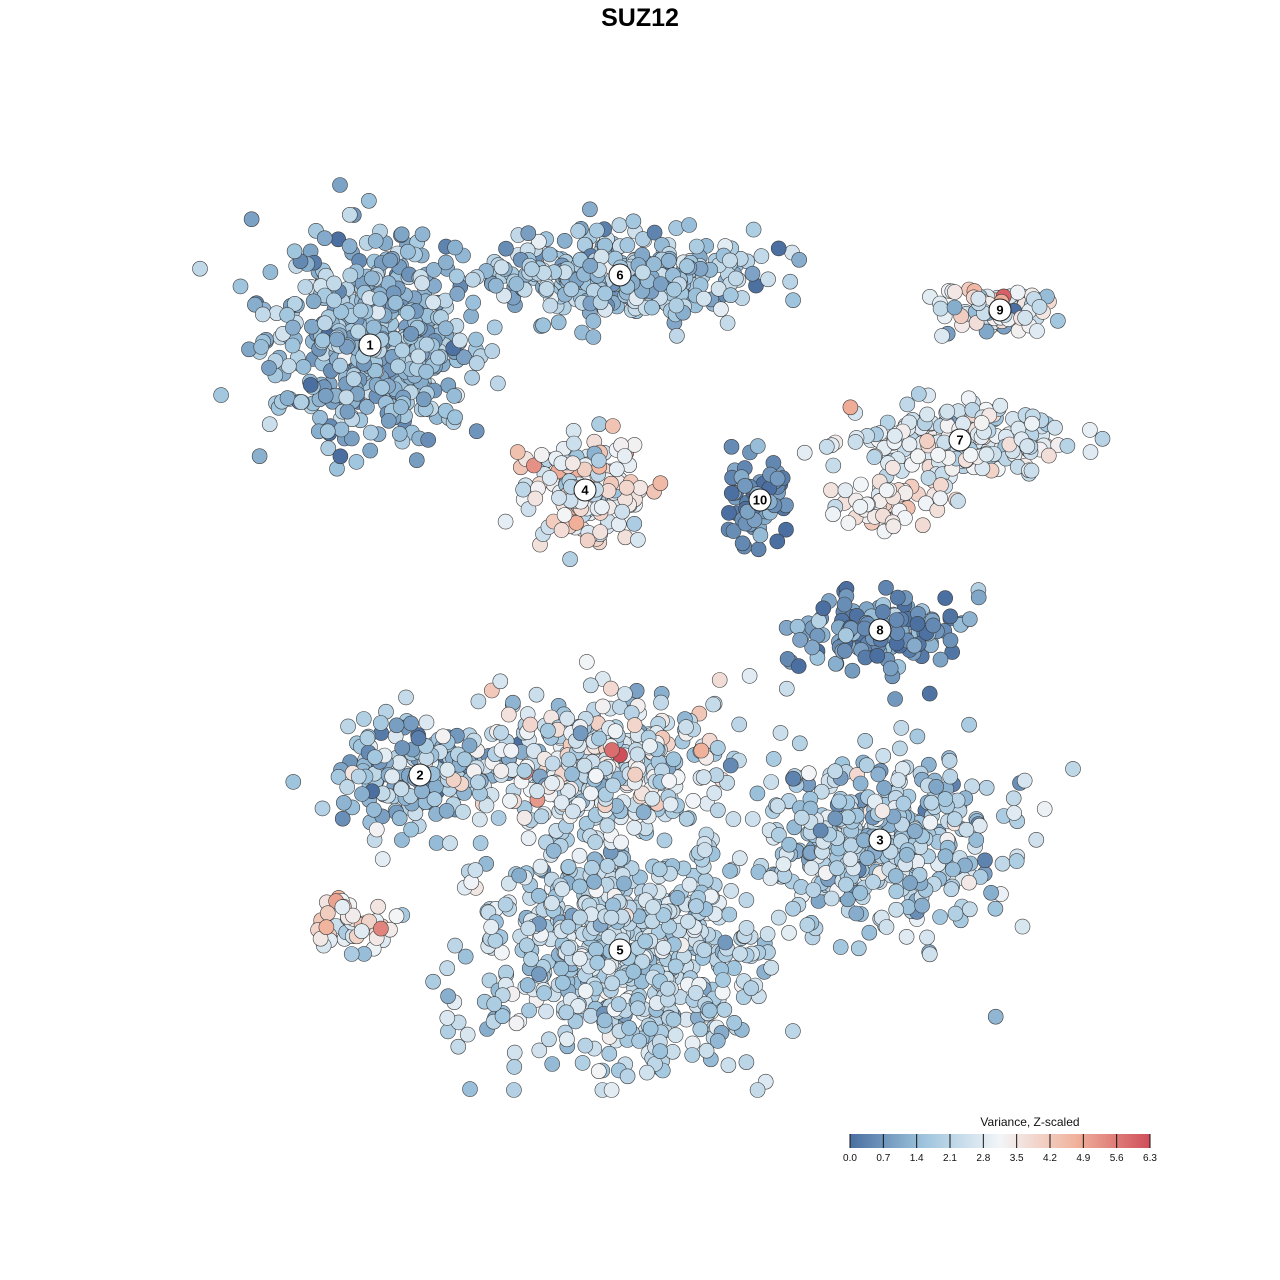  I want to click on cluster-label-5: 5, so click(620, 950).